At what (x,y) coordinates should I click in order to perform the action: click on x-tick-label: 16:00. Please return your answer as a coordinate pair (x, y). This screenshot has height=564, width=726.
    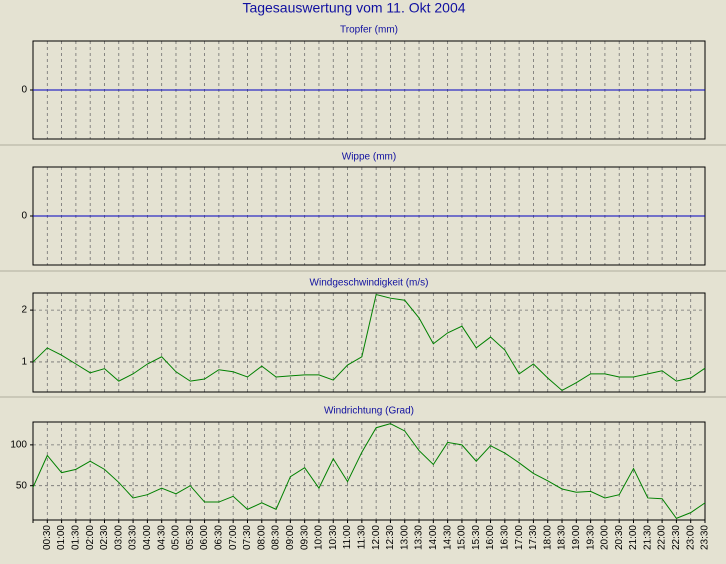
    Looking at the image, I should click on (490, 537).